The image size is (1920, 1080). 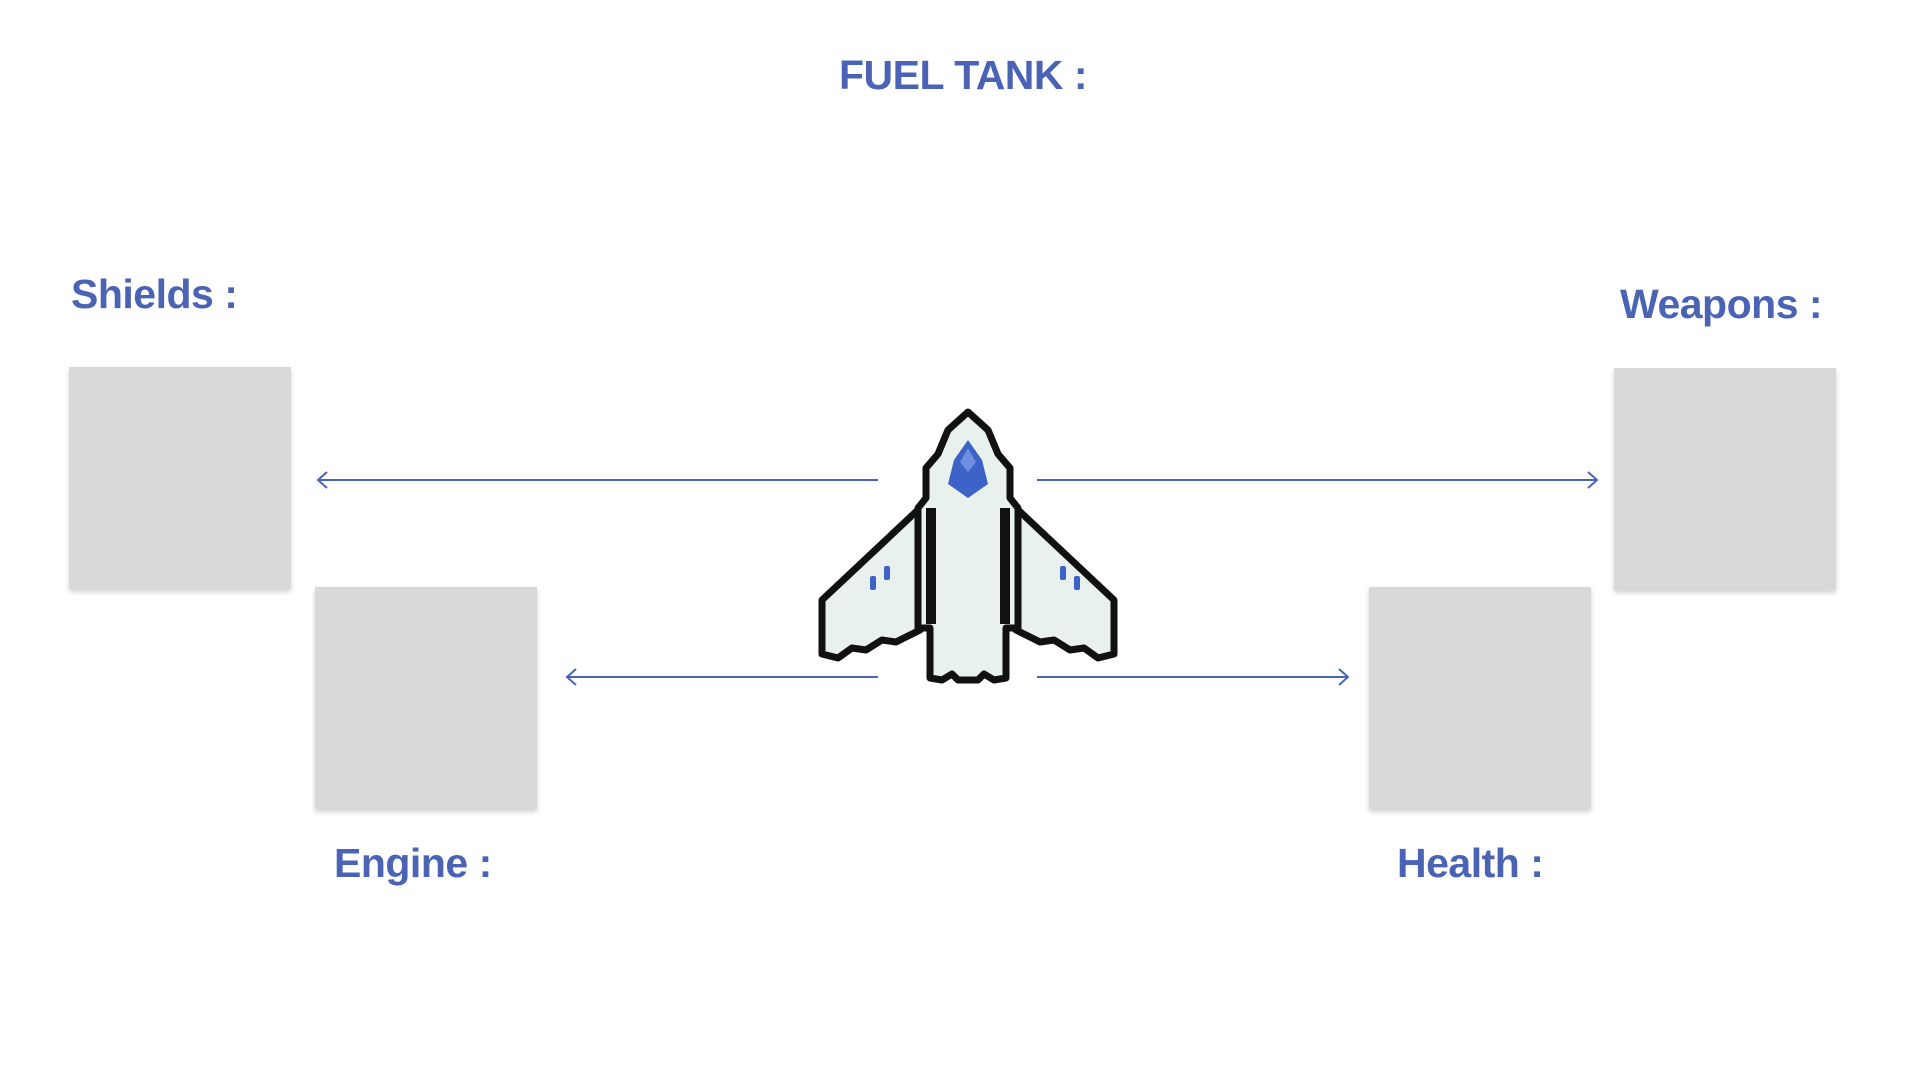 I want to click on shields-slot, so click(x=180, y=478).